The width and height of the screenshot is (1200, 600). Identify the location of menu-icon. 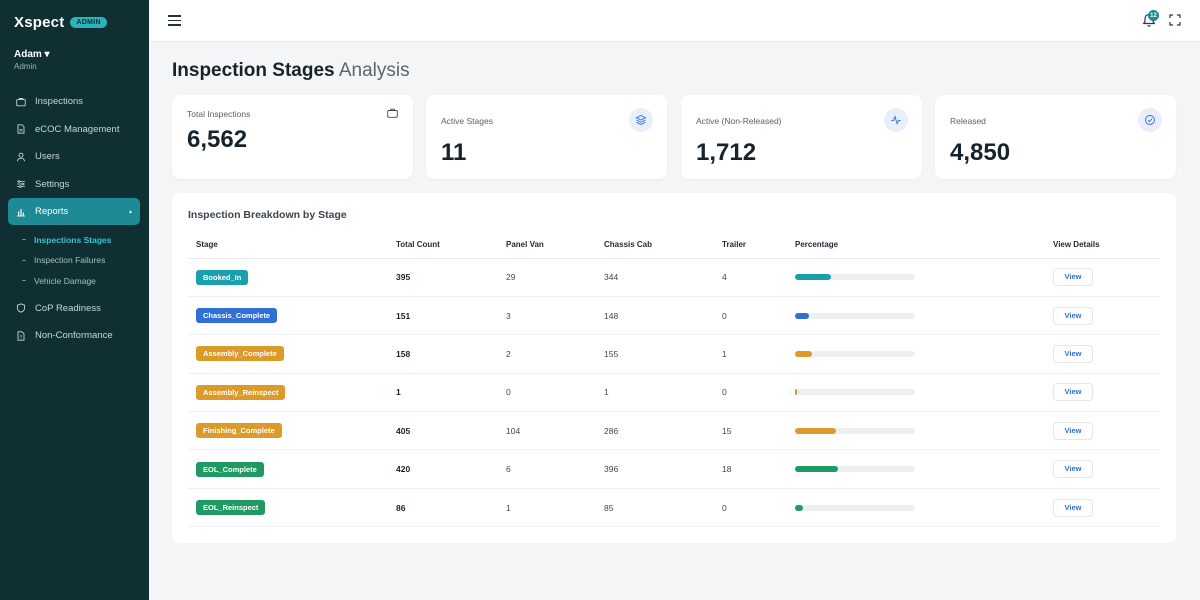
(174, 20).